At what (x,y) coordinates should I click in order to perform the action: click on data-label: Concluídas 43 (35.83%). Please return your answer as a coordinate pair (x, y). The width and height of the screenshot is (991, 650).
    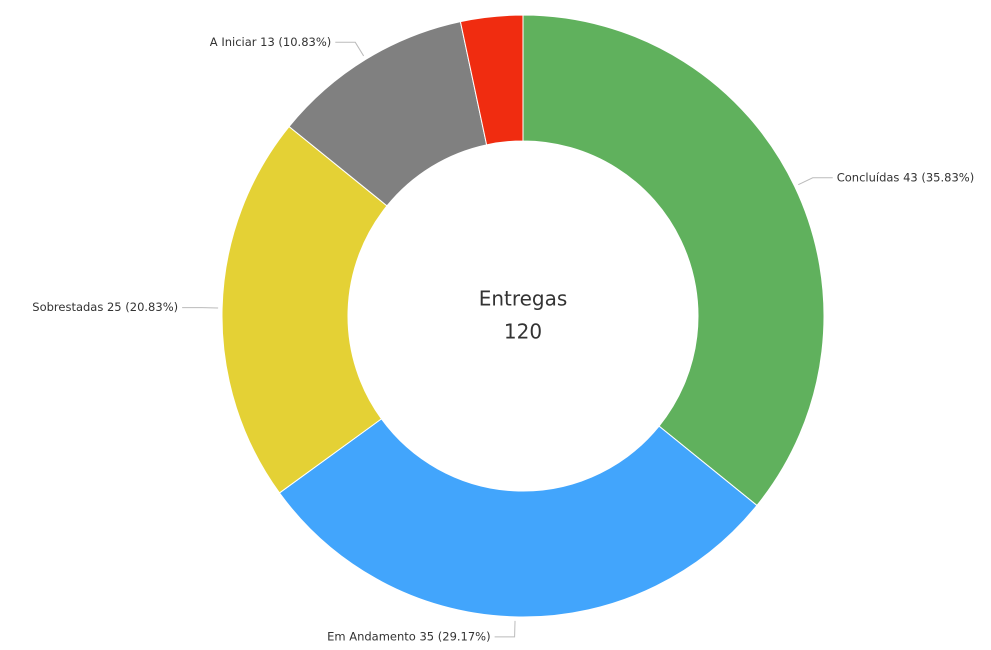
    Looking at the image, I should click on (905, 177).